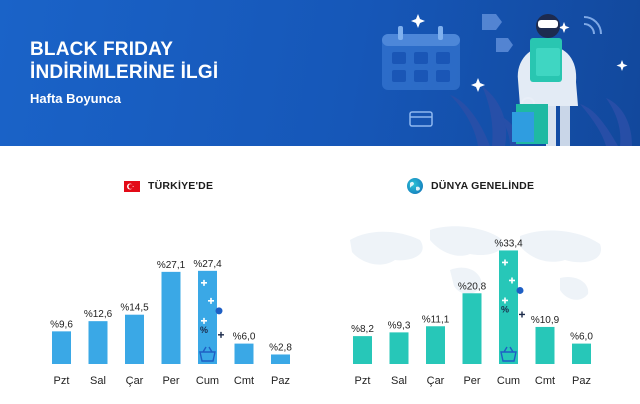 This screenshot has width=640, height=404. What do you see at coordinates (207, 264) in the screenshot?
I see `turkey-value-label-cum: %27,4` at bounding box center [207, 264].